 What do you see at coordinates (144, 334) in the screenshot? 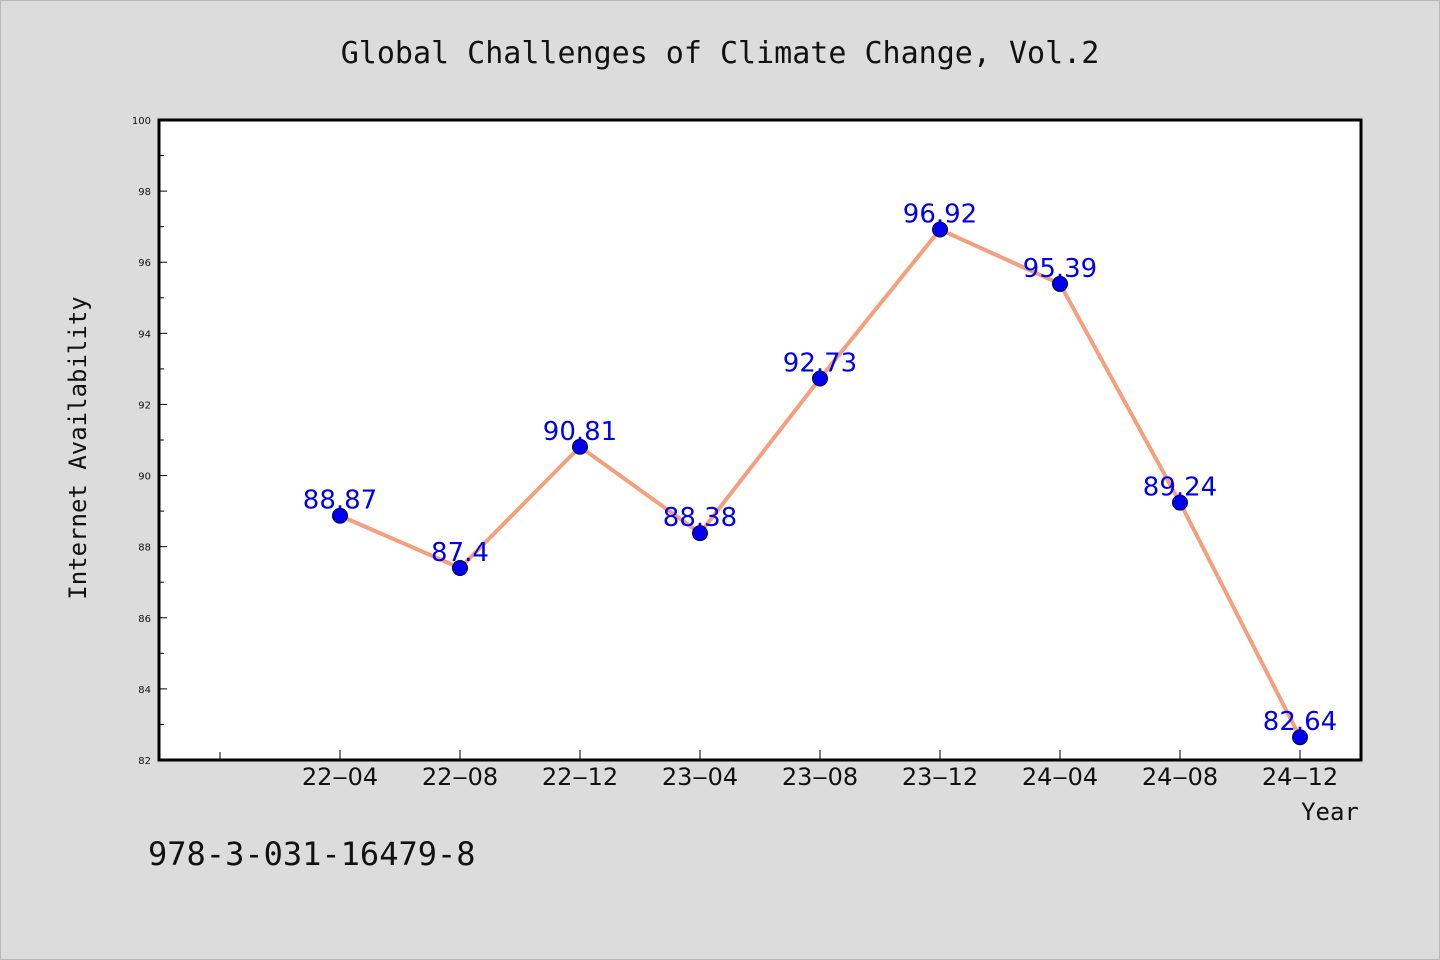
I see `y-tick-label: 94` at bounding box center [144, 334].